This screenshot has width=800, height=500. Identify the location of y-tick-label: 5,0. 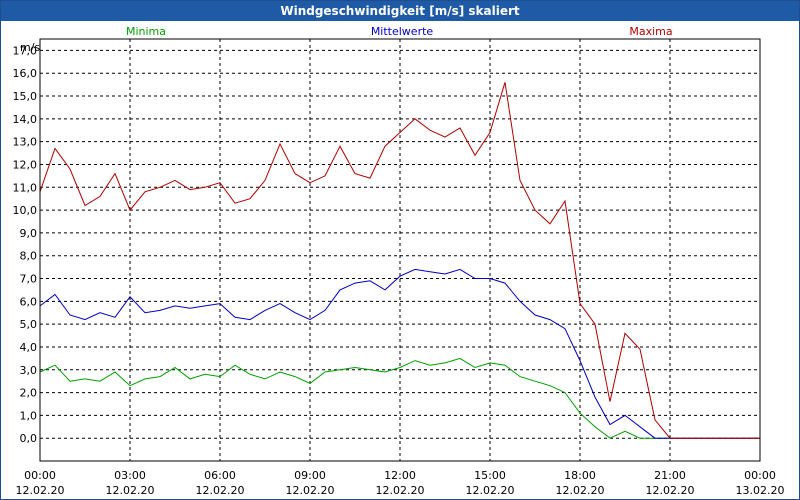
(29, 324).